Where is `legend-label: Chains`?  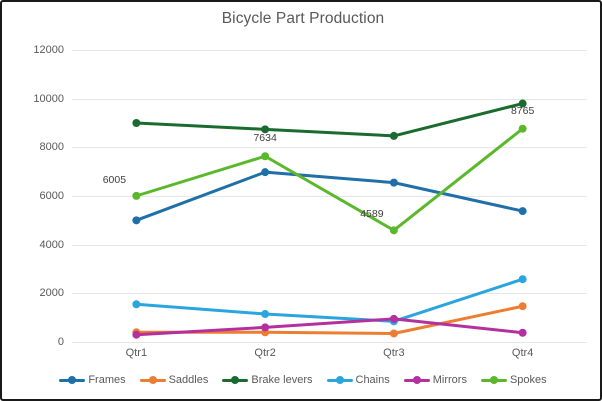
legend-label: Chains is located at coordinates (372, 380).